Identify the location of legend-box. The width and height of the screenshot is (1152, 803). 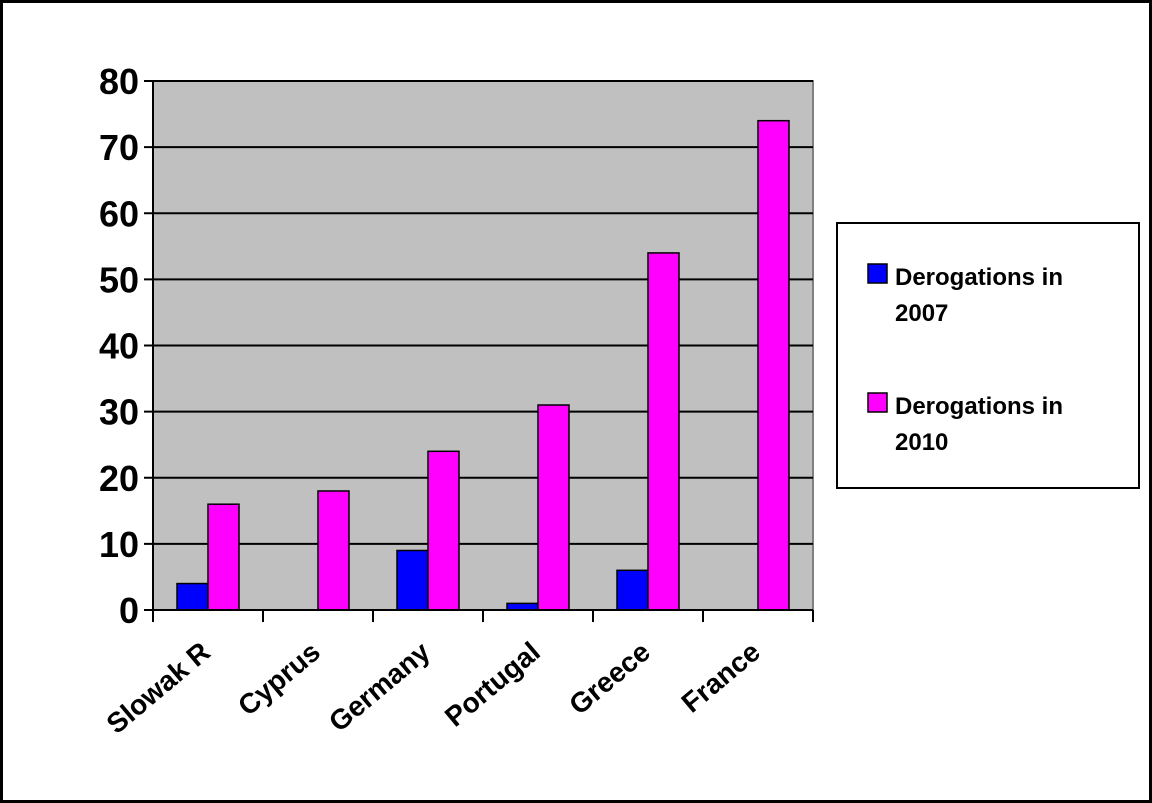
(988, 355).